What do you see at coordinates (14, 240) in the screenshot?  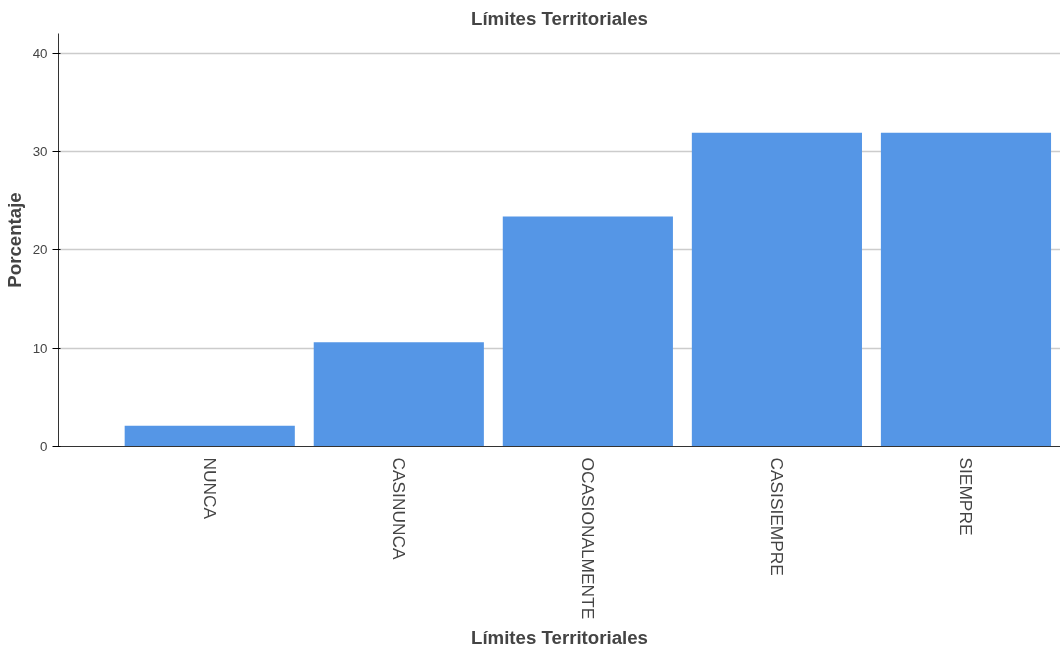 I see `y-axis-title: Porcentaje` at bounding box center [14, 240].